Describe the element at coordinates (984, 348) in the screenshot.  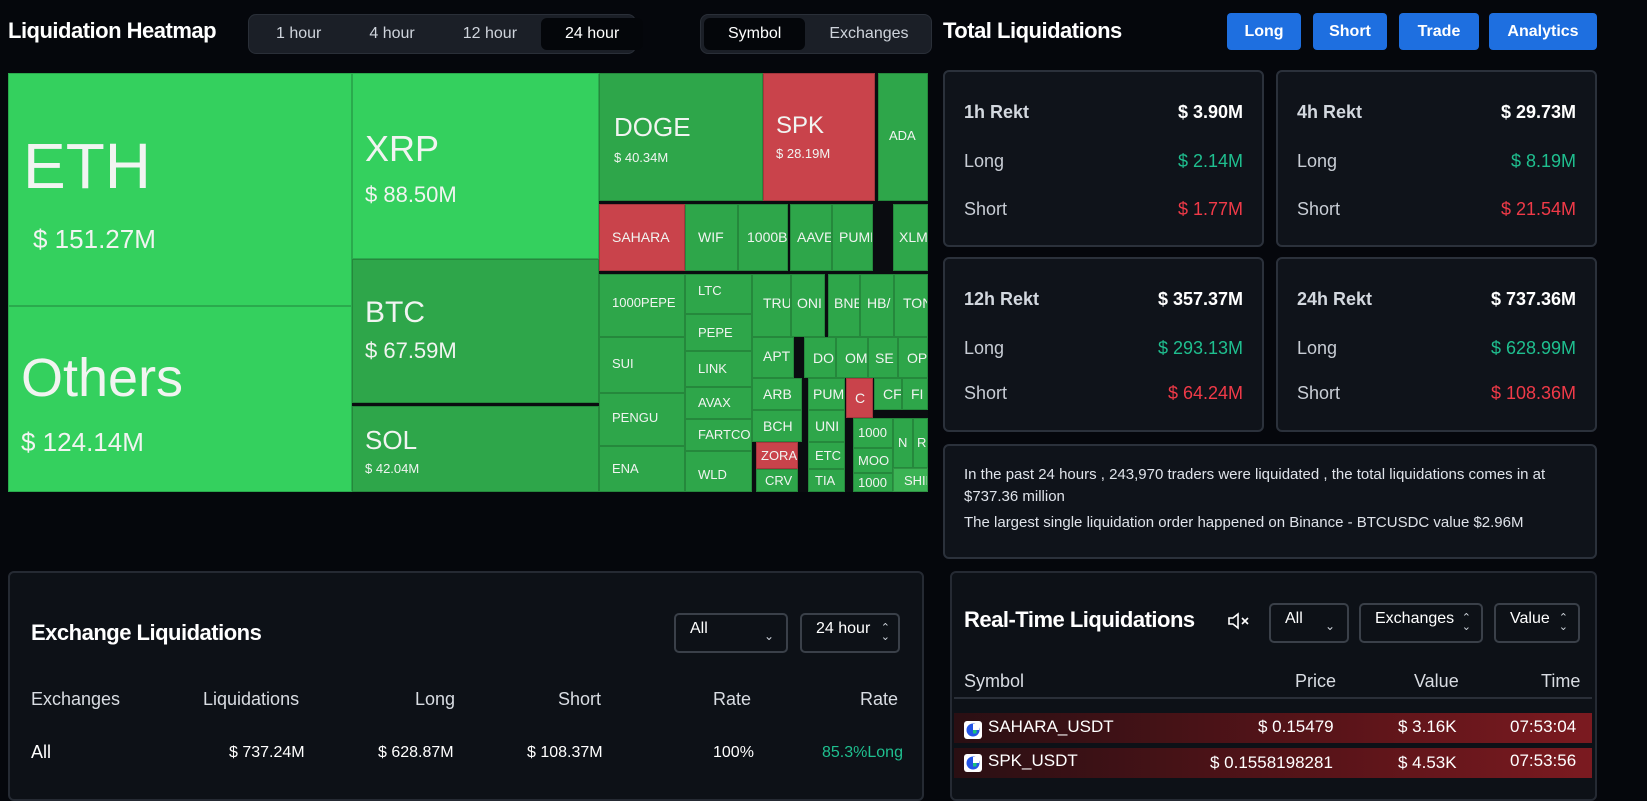
I see `card-long-label: Long` at that location.